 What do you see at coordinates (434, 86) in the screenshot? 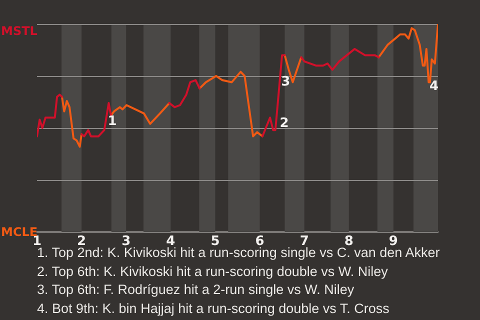
I see `annotation: 4` at bounding box center [434, 86].